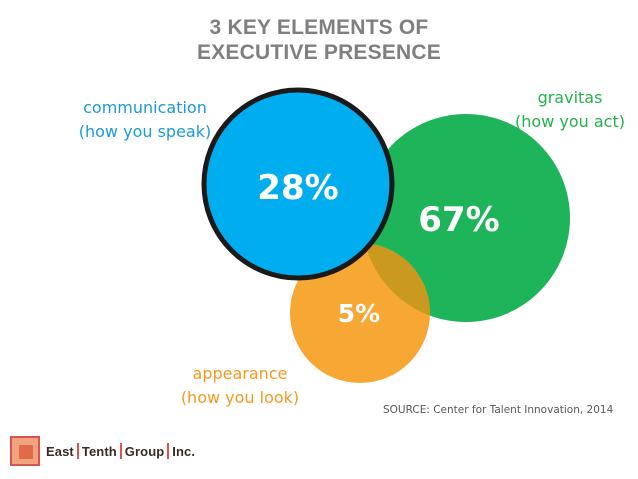 Image resolution: width=638 pixels, height=479 pixels. What do you see at coordinates (319, 52) in the screenshot?
I see `diagram-title-line2: EXECUTIVE PRESENCE` at bounding box center [319, 52].